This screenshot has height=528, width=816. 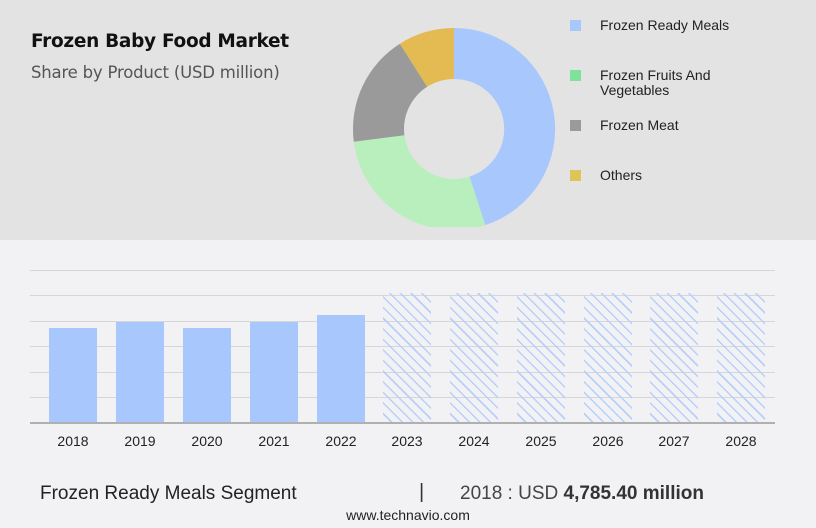 I want to click on x-tick-label: 2027, so click(x=674, y=441).